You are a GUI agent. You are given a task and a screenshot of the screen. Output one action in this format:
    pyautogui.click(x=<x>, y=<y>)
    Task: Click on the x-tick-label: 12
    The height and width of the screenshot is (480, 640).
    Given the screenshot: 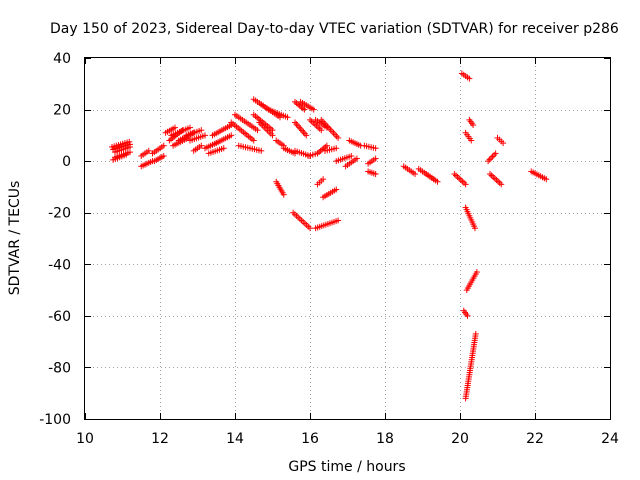 What is the action you would take?
    pyautogui.click(x=160, y=439)
    